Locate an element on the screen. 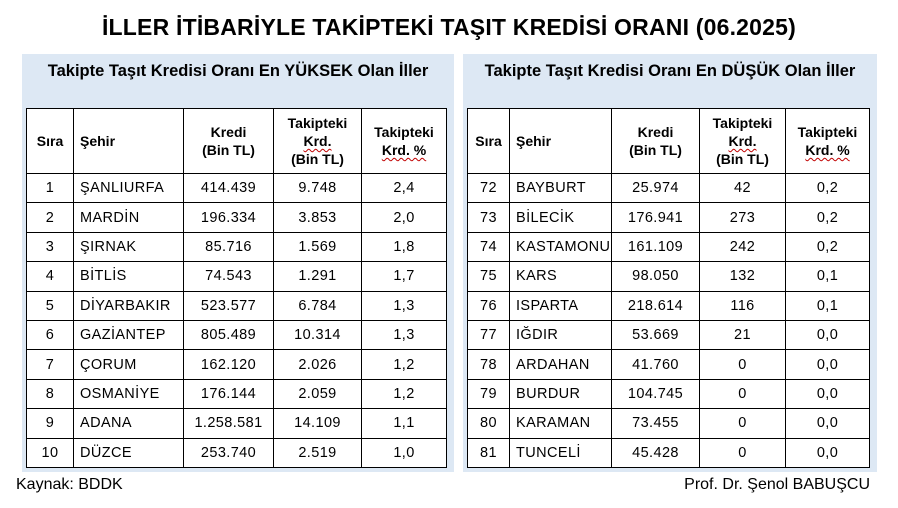 The image size is (898, 508). table-row: 78 ARDAHAN 41.760 0 0,0 is located at coordinates (668, 364).